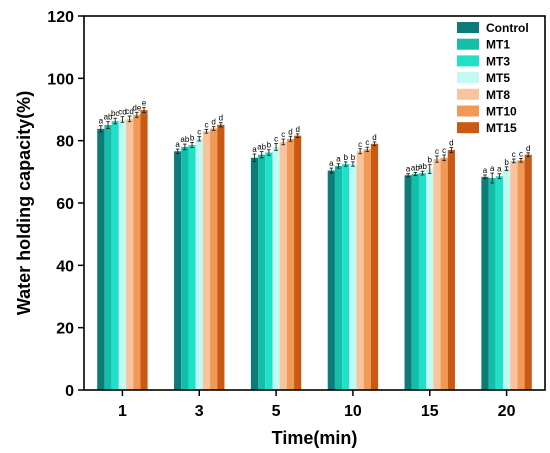  I want to click on legend-label: Control, so click(507, 28).